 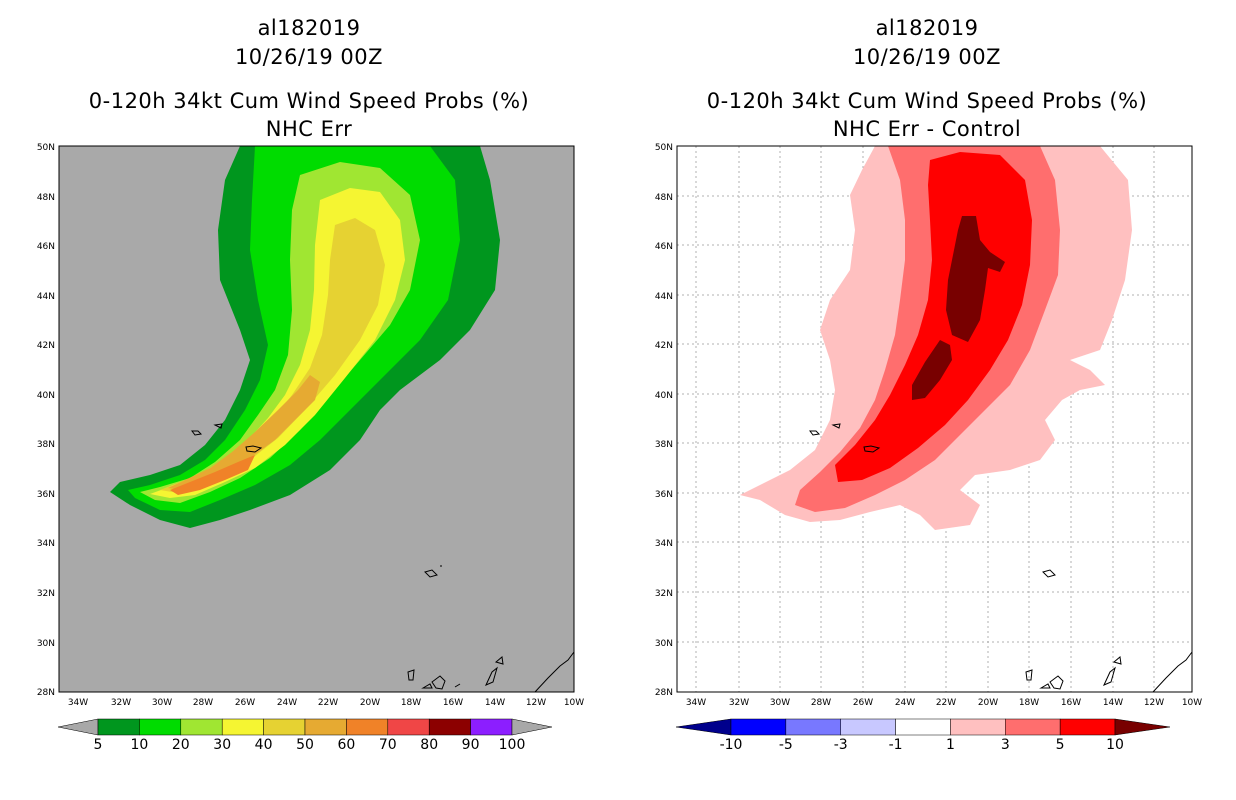 What do you see at coordinates (664, 198) in the screenshot?
I see `right-lat-label: 48N` at bounding box center [664, 198].